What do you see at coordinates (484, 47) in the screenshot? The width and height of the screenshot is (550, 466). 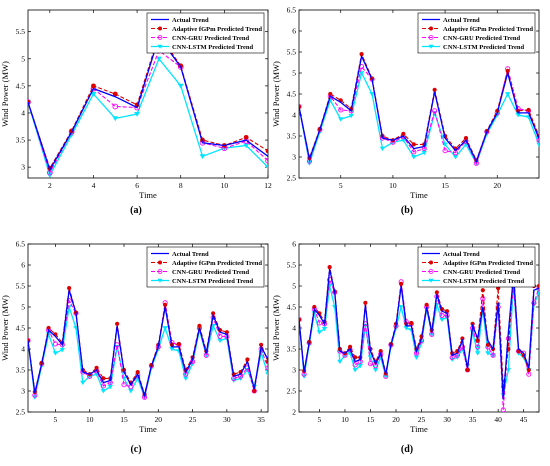 I see `legend-label-lstm: CNN-LSTM Predicted Trend` at bounding box center [484, 47].